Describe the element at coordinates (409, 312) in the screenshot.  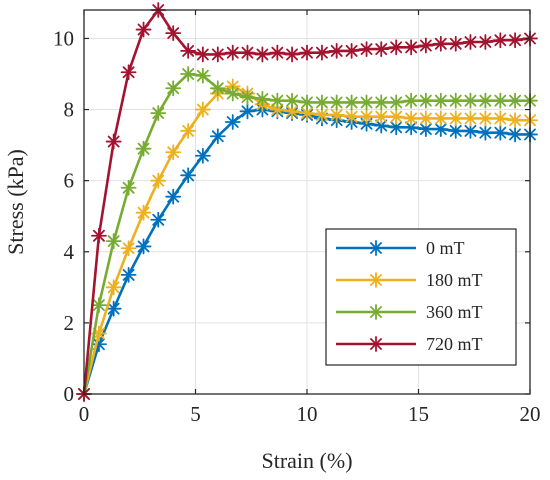
I see `legend-entry-360-mt: 360 mT` at that location.